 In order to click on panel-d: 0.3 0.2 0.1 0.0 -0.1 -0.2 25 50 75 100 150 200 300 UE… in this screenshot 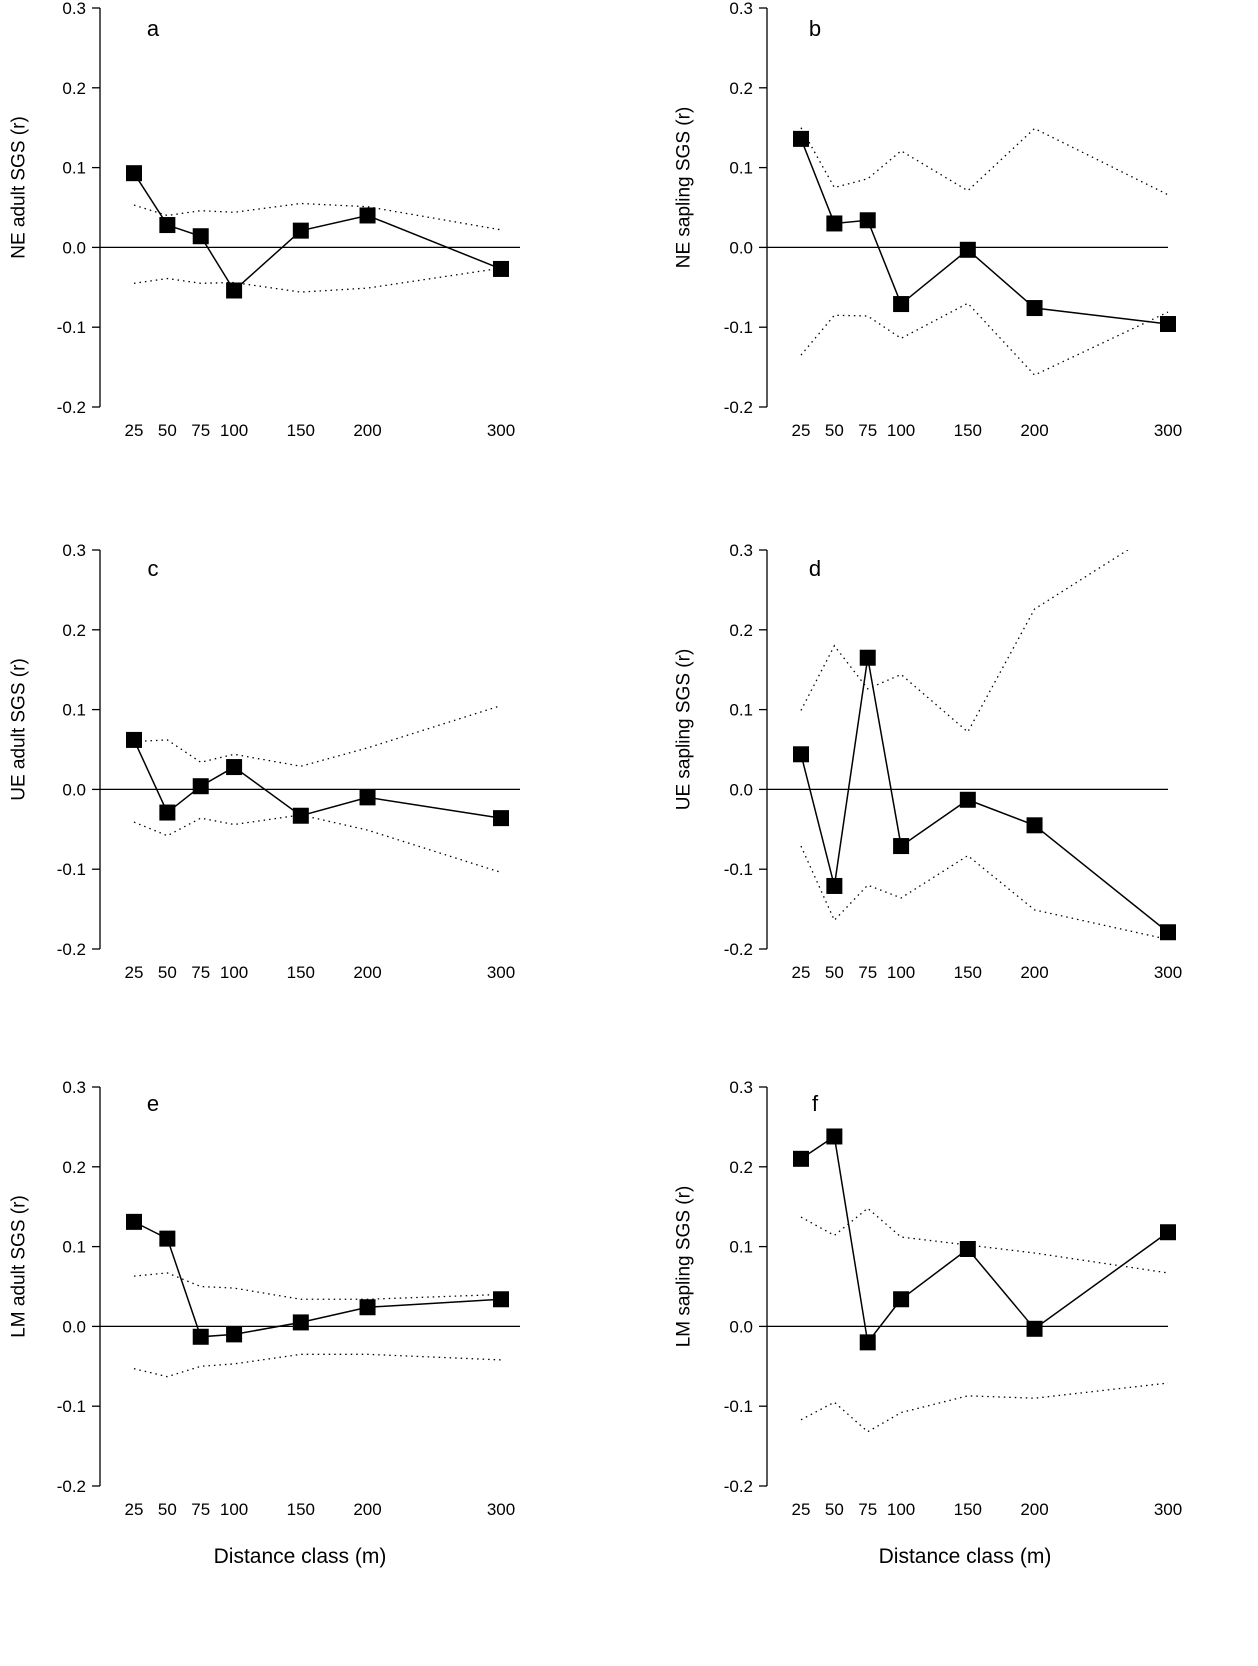, I will do `click(928, 761)`.